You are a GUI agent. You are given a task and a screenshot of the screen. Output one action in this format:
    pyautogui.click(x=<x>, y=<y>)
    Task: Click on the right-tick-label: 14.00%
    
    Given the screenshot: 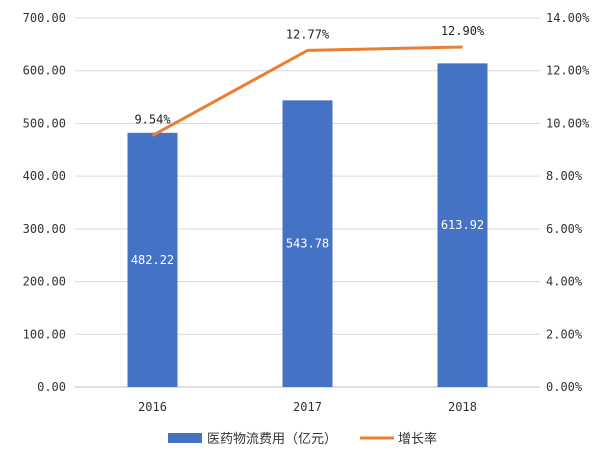 What is the action you would take?
    pyautogui.click(x=568, y=18)
    